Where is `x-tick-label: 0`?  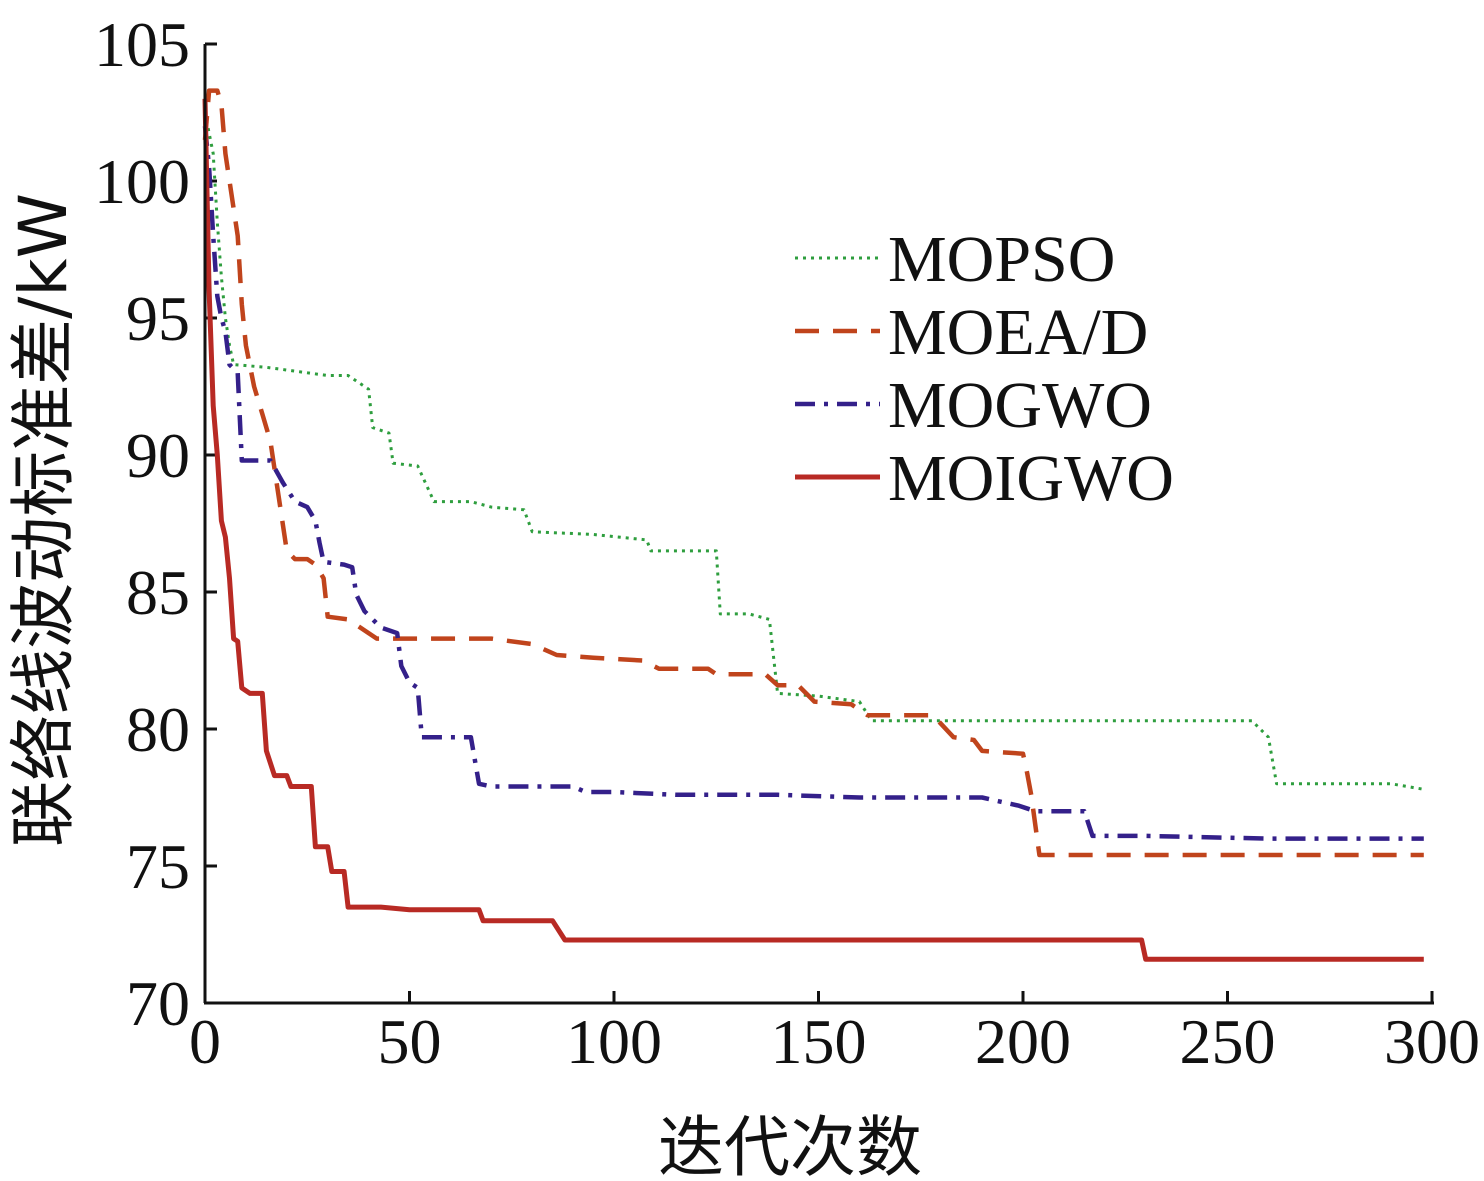 x-tick-label: 0 is located at coordinates (205, 1041).